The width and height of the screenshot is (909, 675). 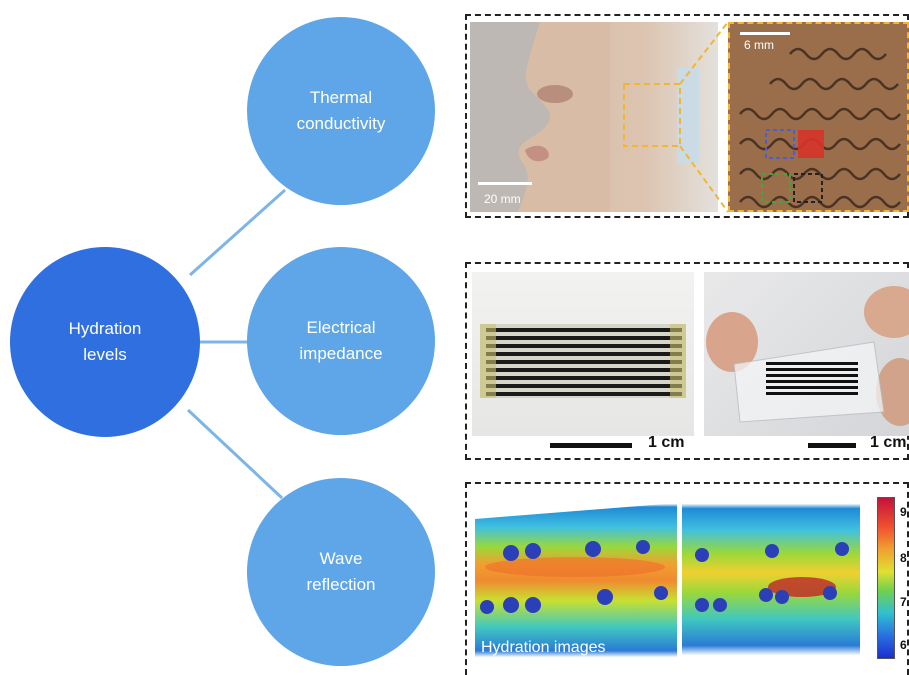 I want to click on scale-label-left: 1 cm, so click(x=666, y=442).